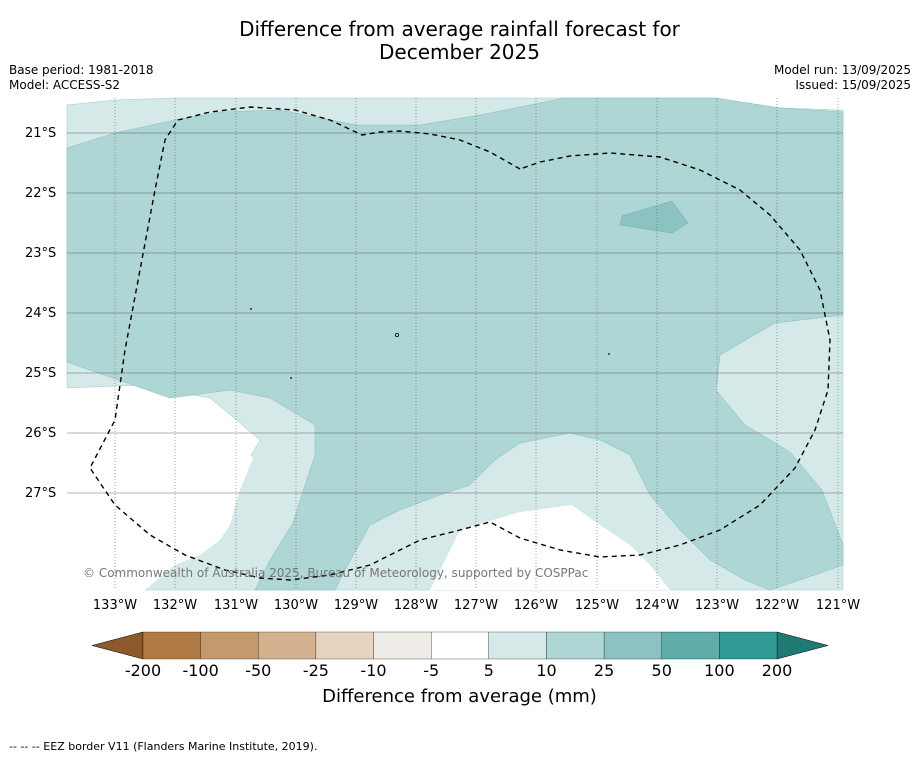 The width and height of the screenshot is (919, 758). I want to click on colorbar-tick: 100, so click(719, 670).